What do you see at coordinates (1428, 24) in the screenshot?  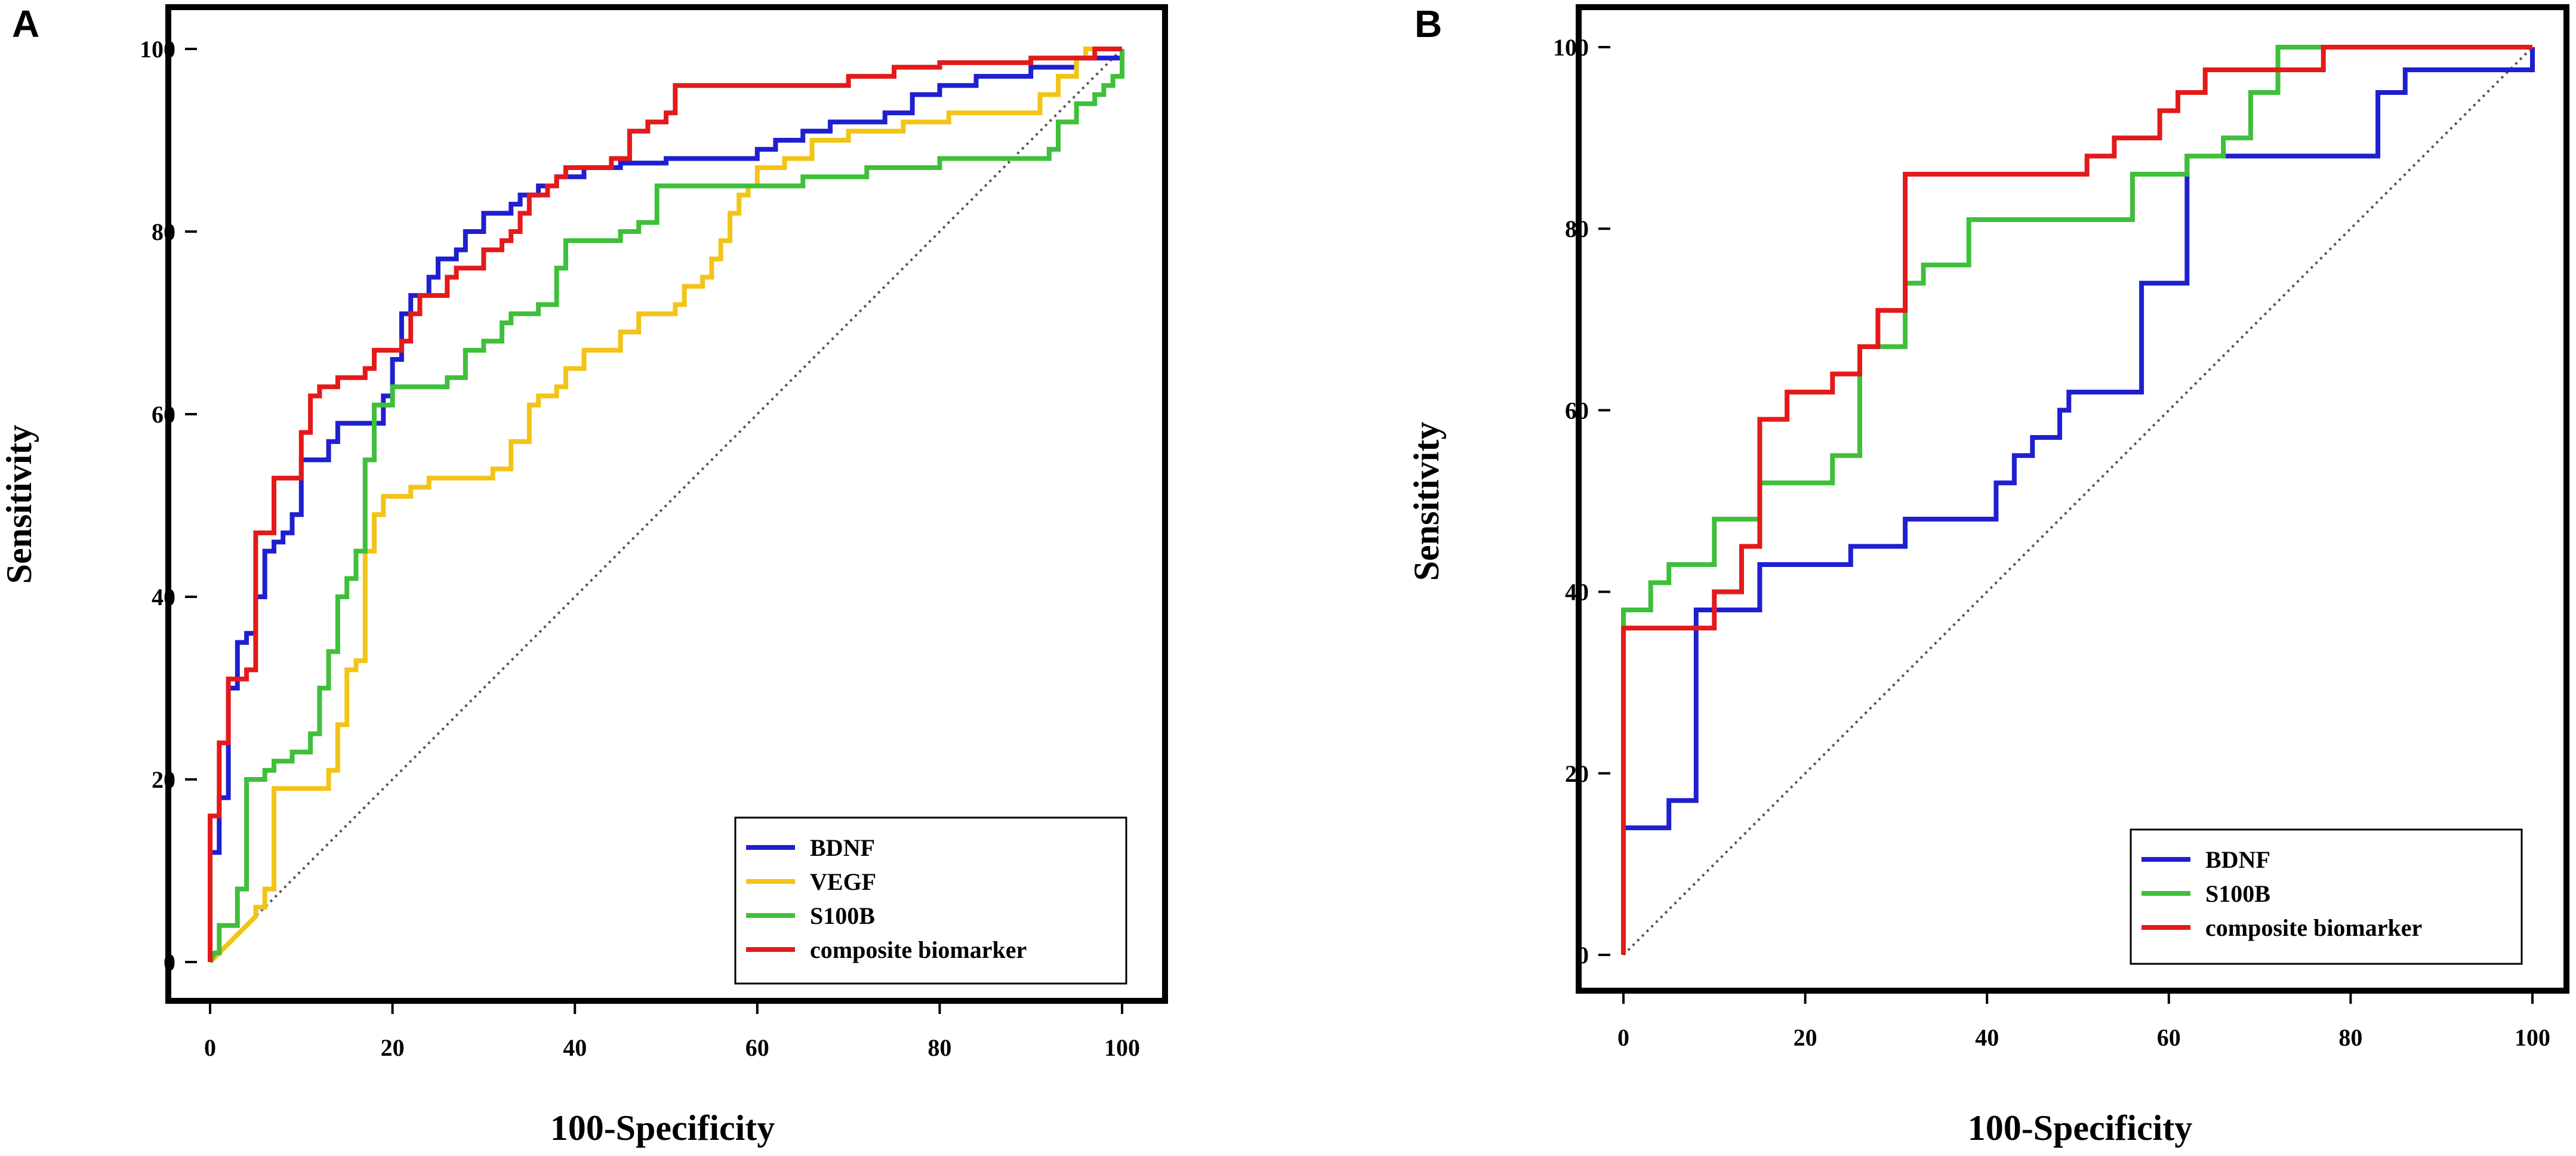 I see `panel-label: B` at bounding box center [1428, 24].